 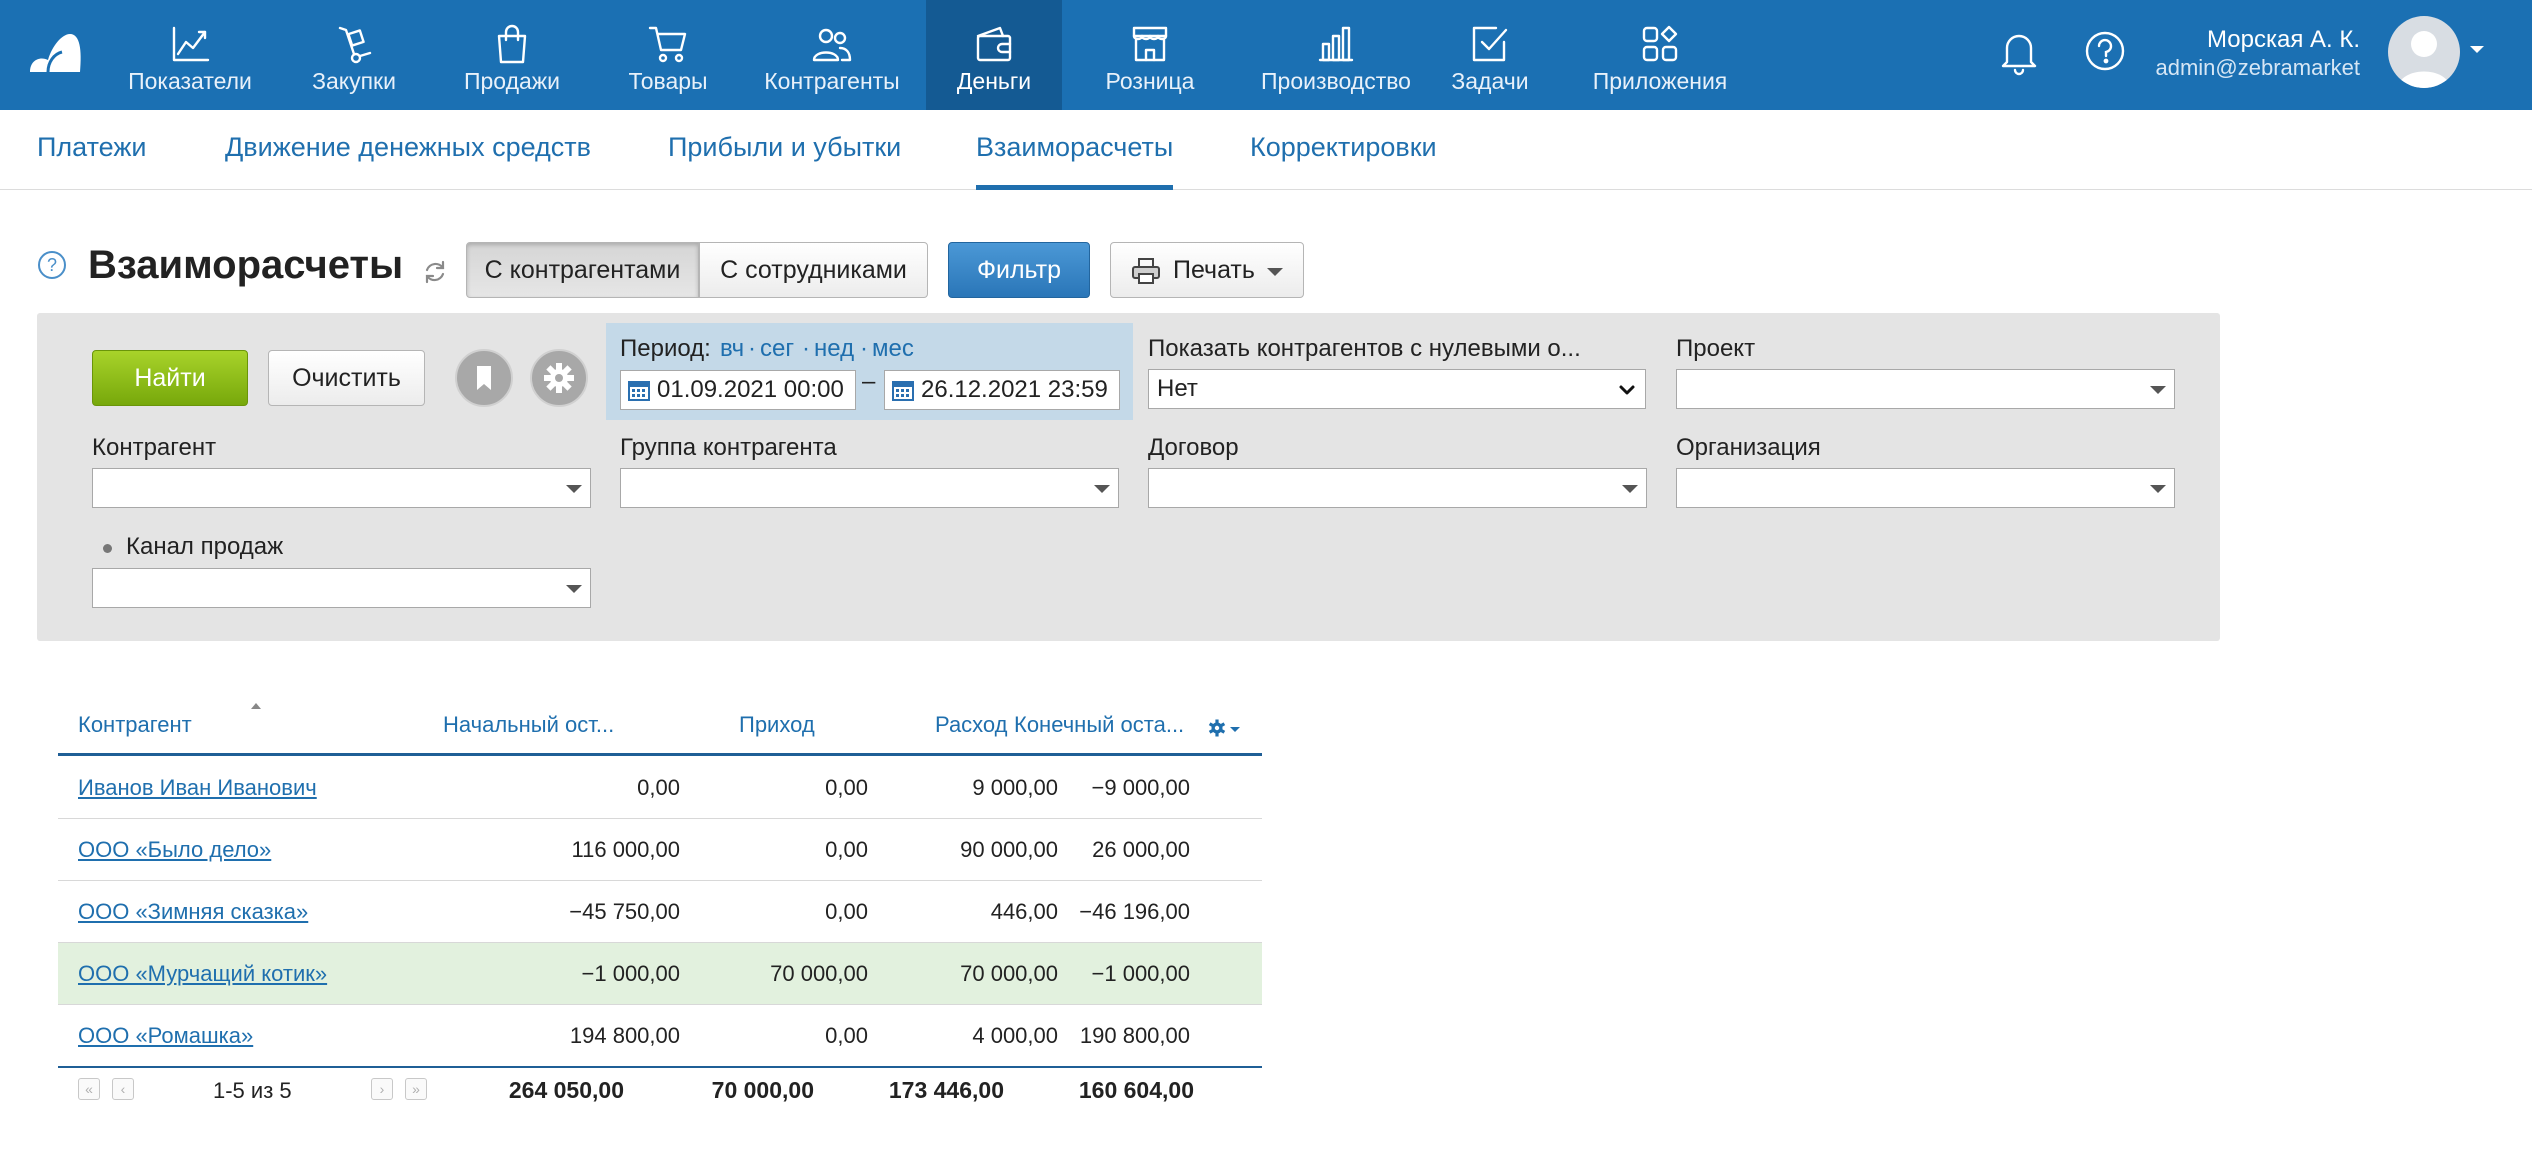 What do you see at coordinates (582, 270) in the screenshot?
I see `contractors-toggle-button: С контрагентами` at bounding box center [582, 270].